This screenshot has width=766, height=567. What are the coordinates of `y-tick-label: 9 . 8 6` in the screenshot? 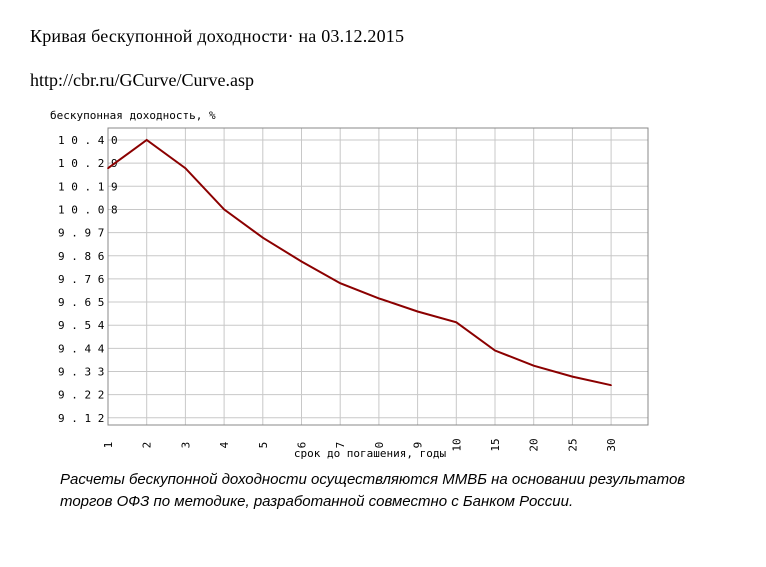 It's located at (81, 256).